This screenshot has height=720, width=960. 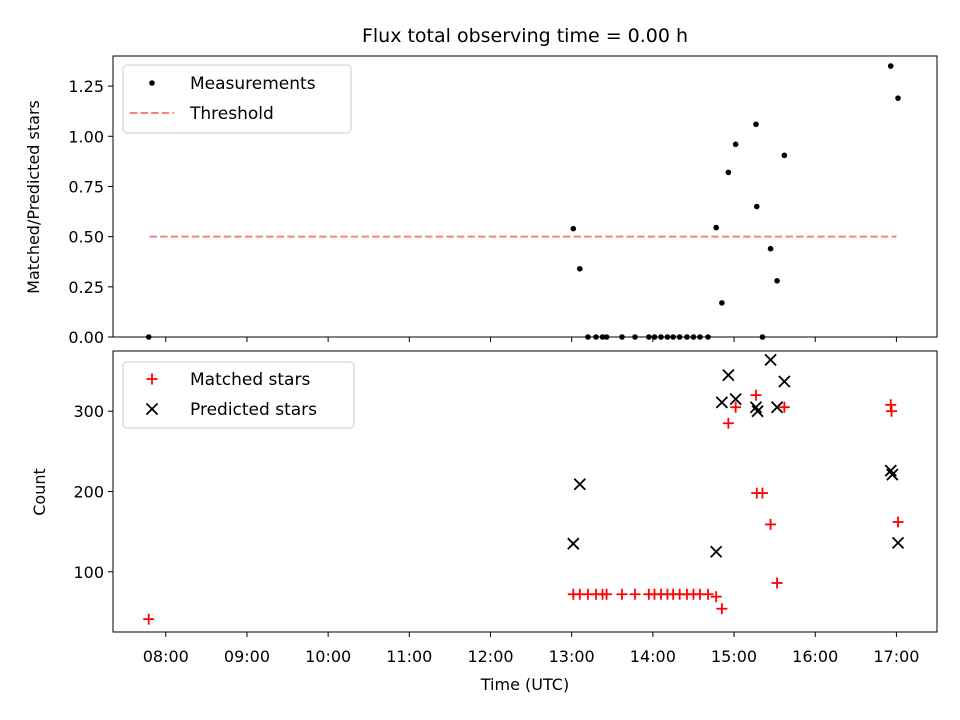 I want to click on x-tick-label: 11:00, so click(x=409, y=656).